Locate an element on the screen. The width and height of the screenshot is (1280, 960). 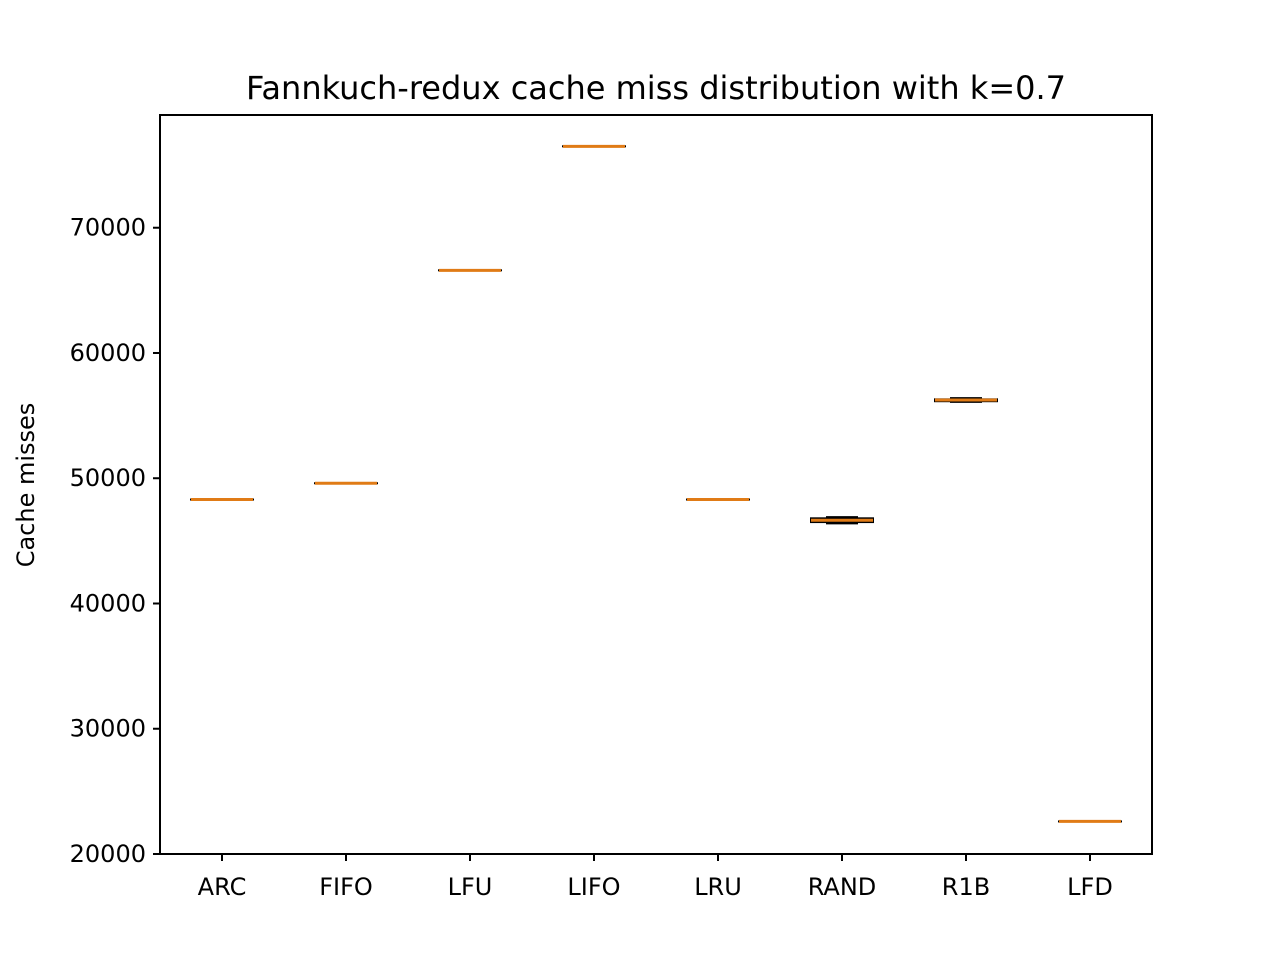
x-tick-label: RAND is located at coordinates (842, 887).